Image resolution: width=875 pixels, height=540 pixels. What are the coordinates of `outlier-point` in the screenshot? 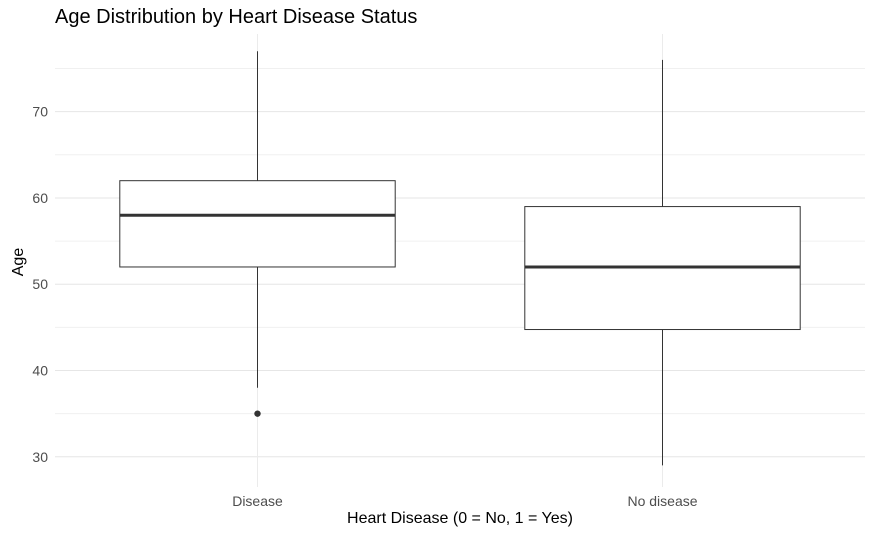 It's located at (257, 413).